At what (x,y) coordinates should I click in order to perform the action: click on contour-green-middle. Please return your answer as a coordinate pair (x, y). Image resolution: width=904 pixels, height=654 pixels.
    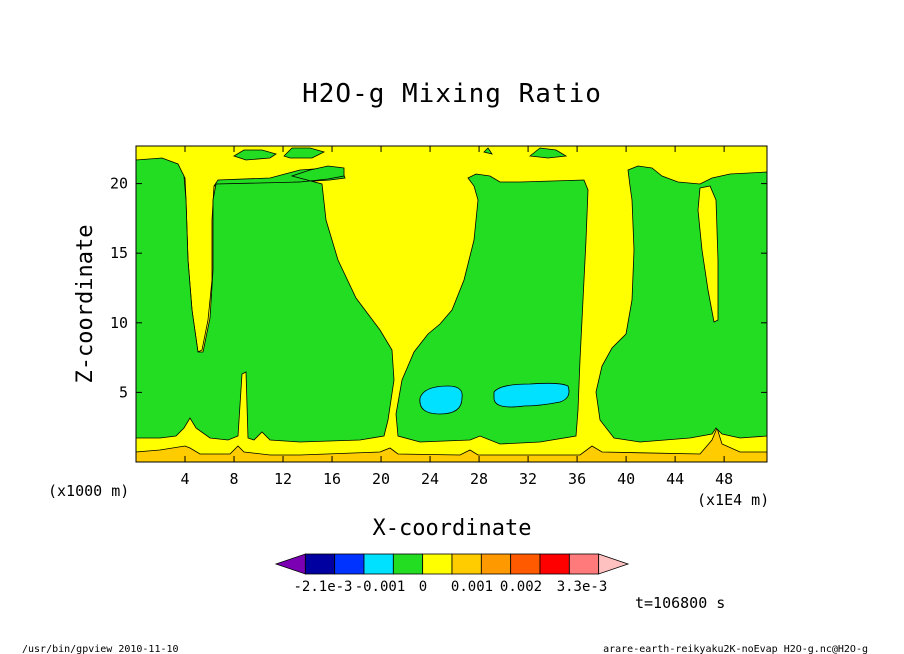
    Looking at the image, I should click on (492, 309).